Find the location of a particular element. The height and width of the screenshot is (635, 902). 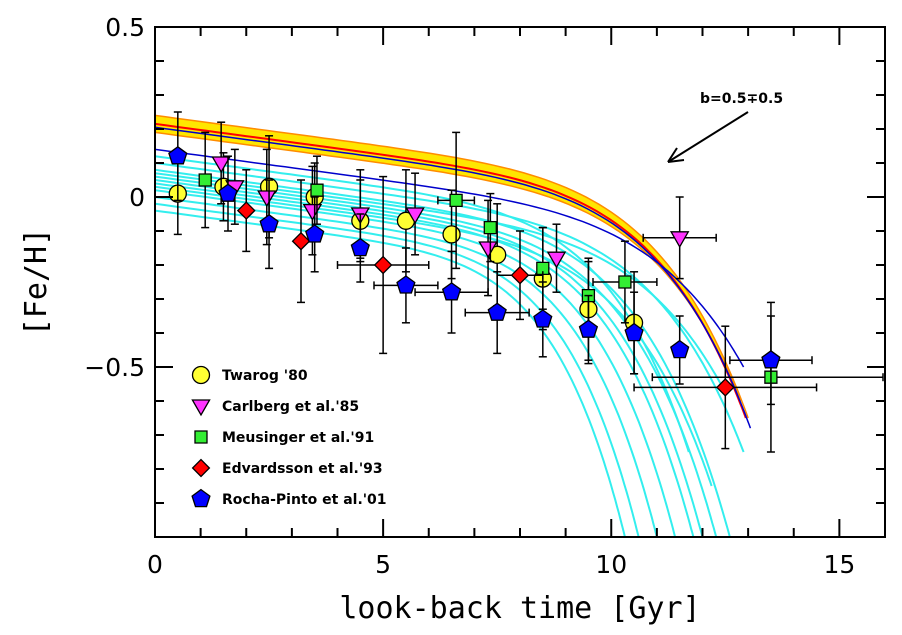

annotation: b=0.5∓0.5 is located at coordinates (725, 127).